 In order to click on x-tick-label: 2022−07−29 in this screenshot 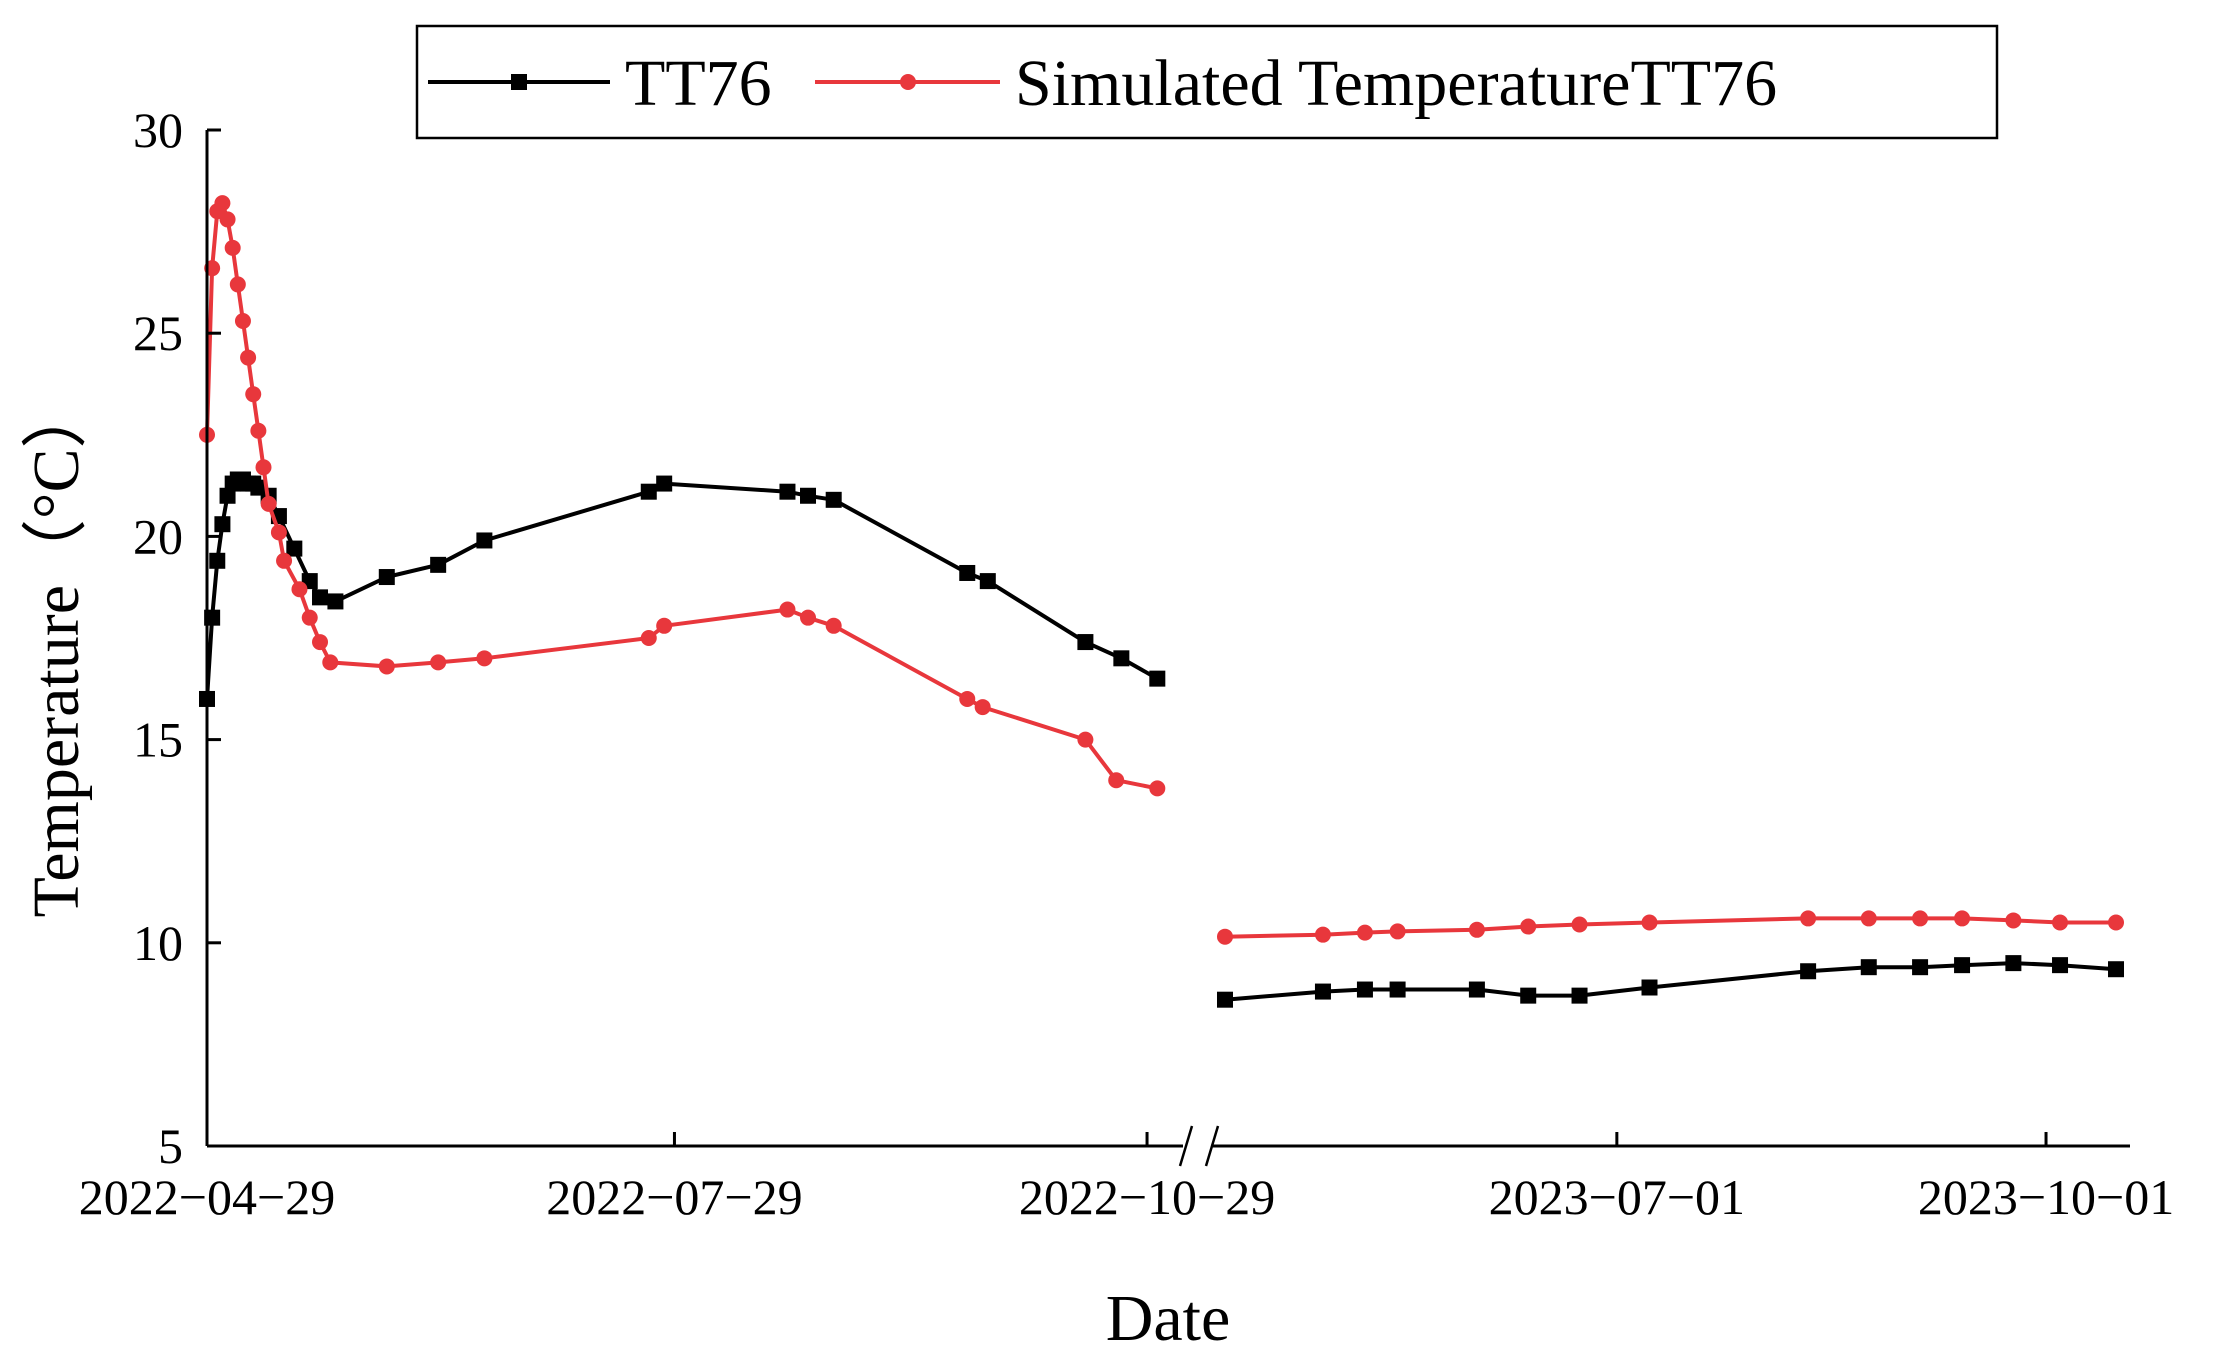, I will do `click(674, 1197)`.